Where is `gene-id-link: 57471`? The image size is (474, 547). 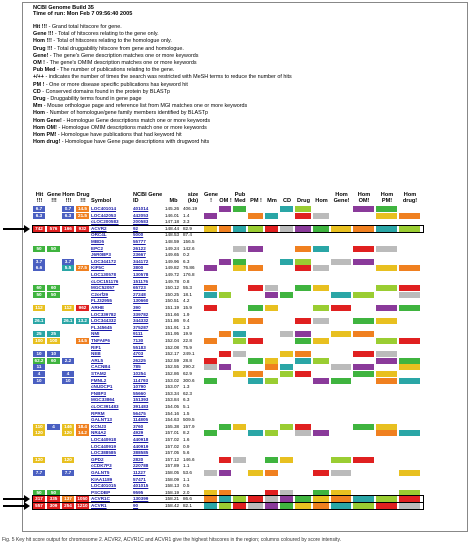
gene-id-link: 57471 is located at coordinates (139, 479).